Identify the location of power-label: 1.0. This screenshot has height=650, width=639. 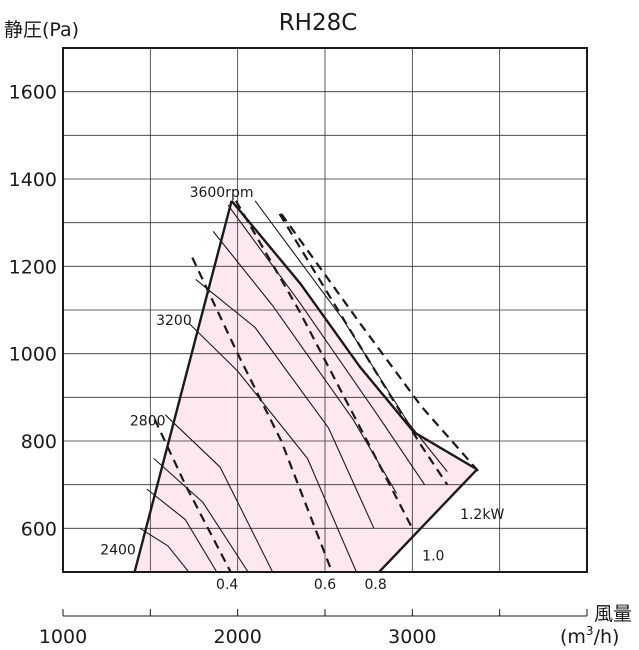
(433, 557).